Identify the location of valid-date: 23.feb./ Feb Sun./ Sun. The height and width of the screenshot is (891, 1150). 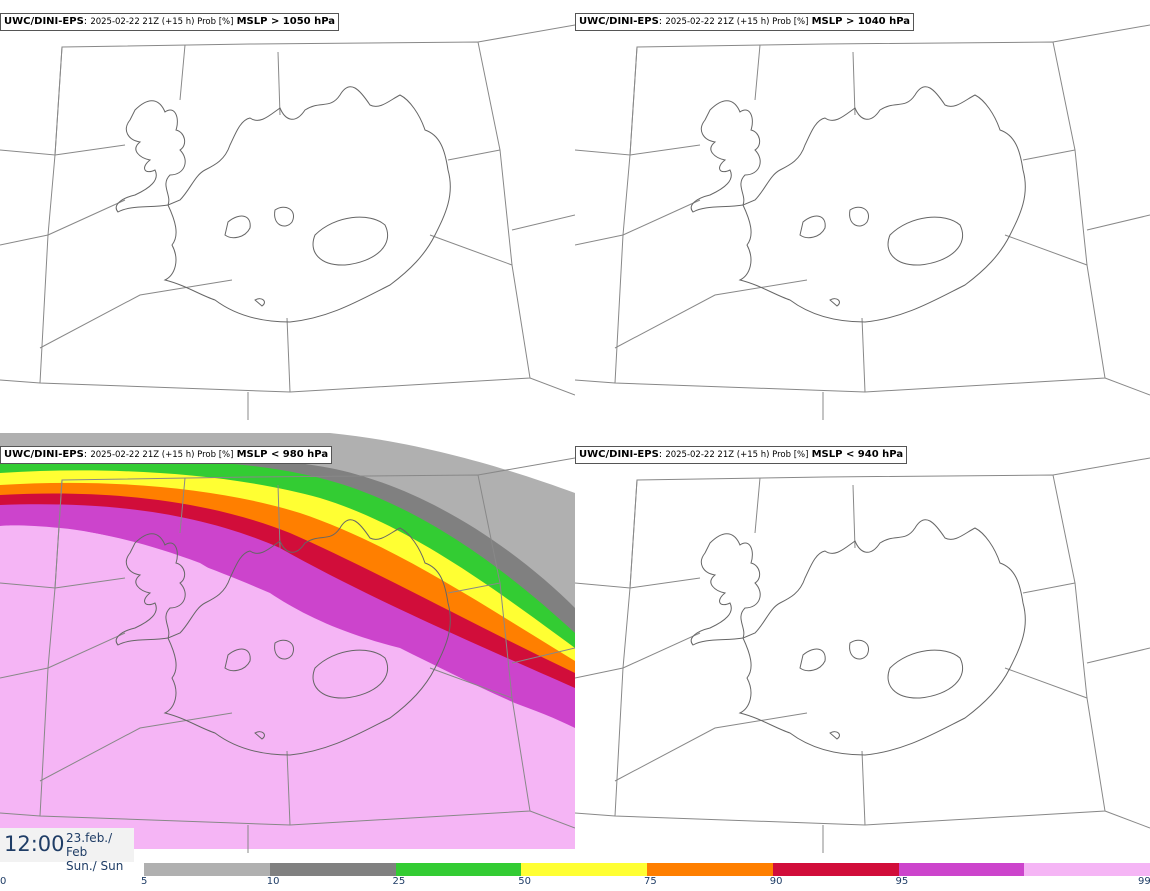
(100, 852).